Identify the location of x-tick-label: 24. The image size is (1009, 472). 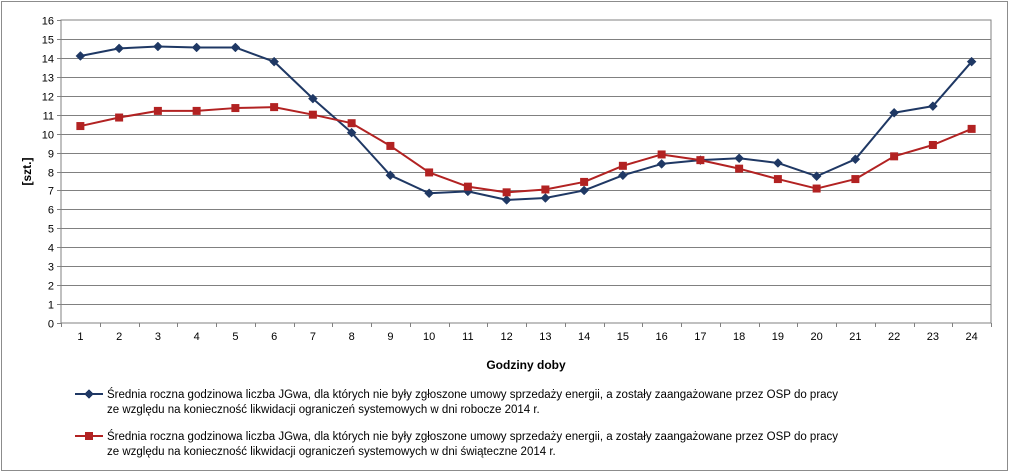
(972, 337).